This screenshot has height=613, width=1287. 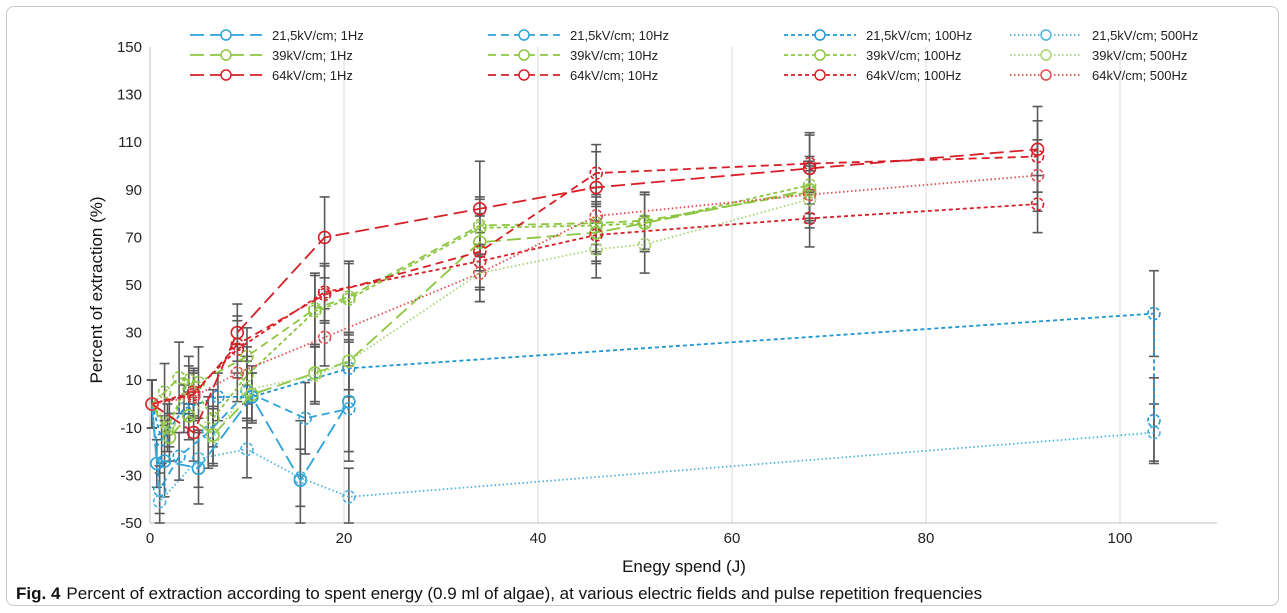 I want to click on legend-entry: 39kV/cm; 500Hz, so click(x=1098, y=55).